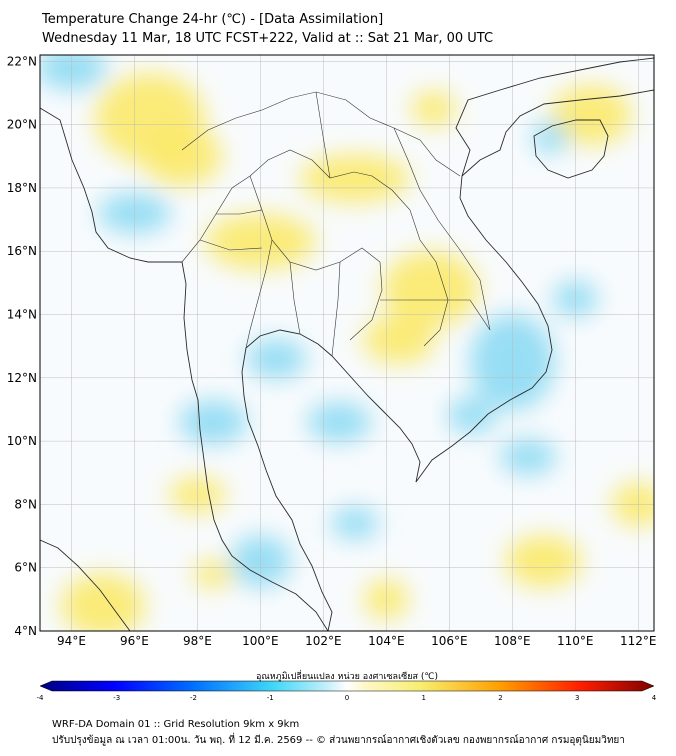 The image size is (676, 756). What do you see at coordinates (22, 251) in the screenshot?
I see `latitude-label: 16°N` at bounding box center [22, 251].